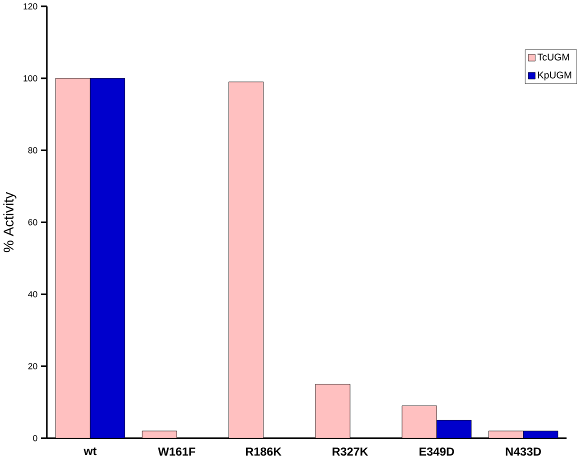 The width and height of the screenshot is (577, 459). What do you see at coordinates (33, 150) in the screenshot?
I see `y-tick-label: 80` at bounding box center [33, 150].